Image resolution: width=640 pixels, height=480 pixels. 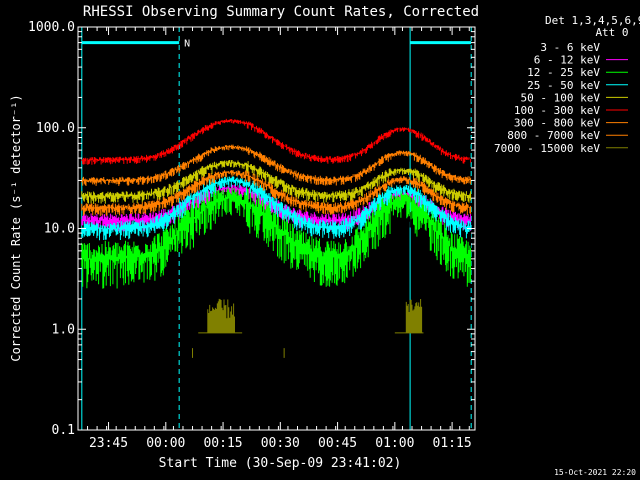 I want to click on x-tick-label: 23:45, so click(x=108, y=443).